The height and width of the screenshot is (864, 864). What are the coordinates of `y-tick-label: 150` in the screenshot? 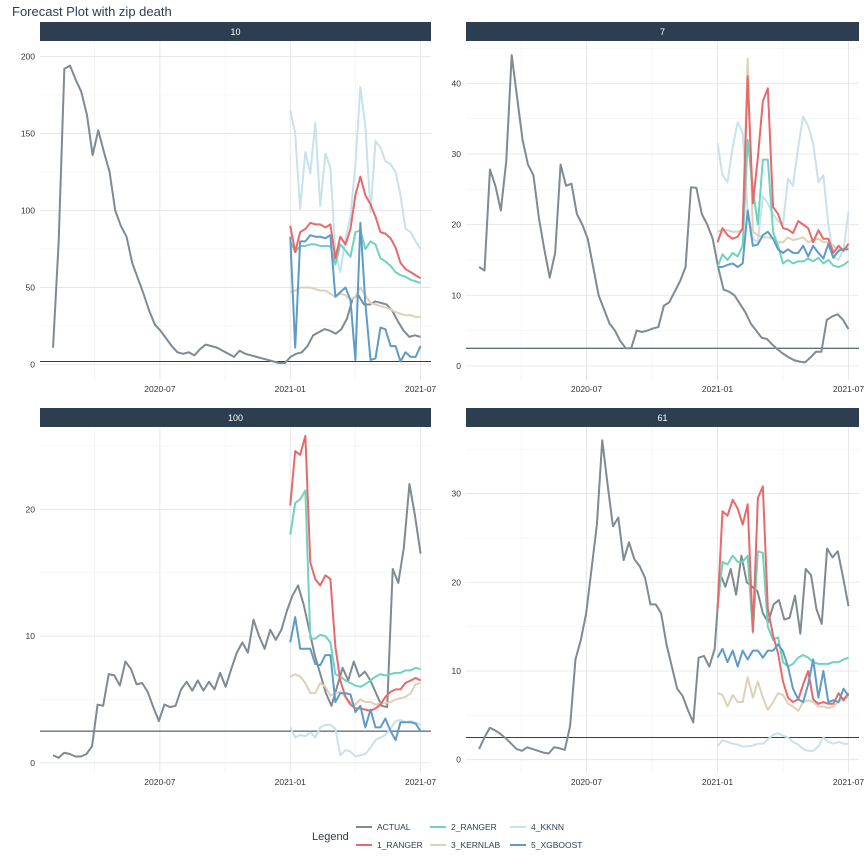 It's located at (28, 133).